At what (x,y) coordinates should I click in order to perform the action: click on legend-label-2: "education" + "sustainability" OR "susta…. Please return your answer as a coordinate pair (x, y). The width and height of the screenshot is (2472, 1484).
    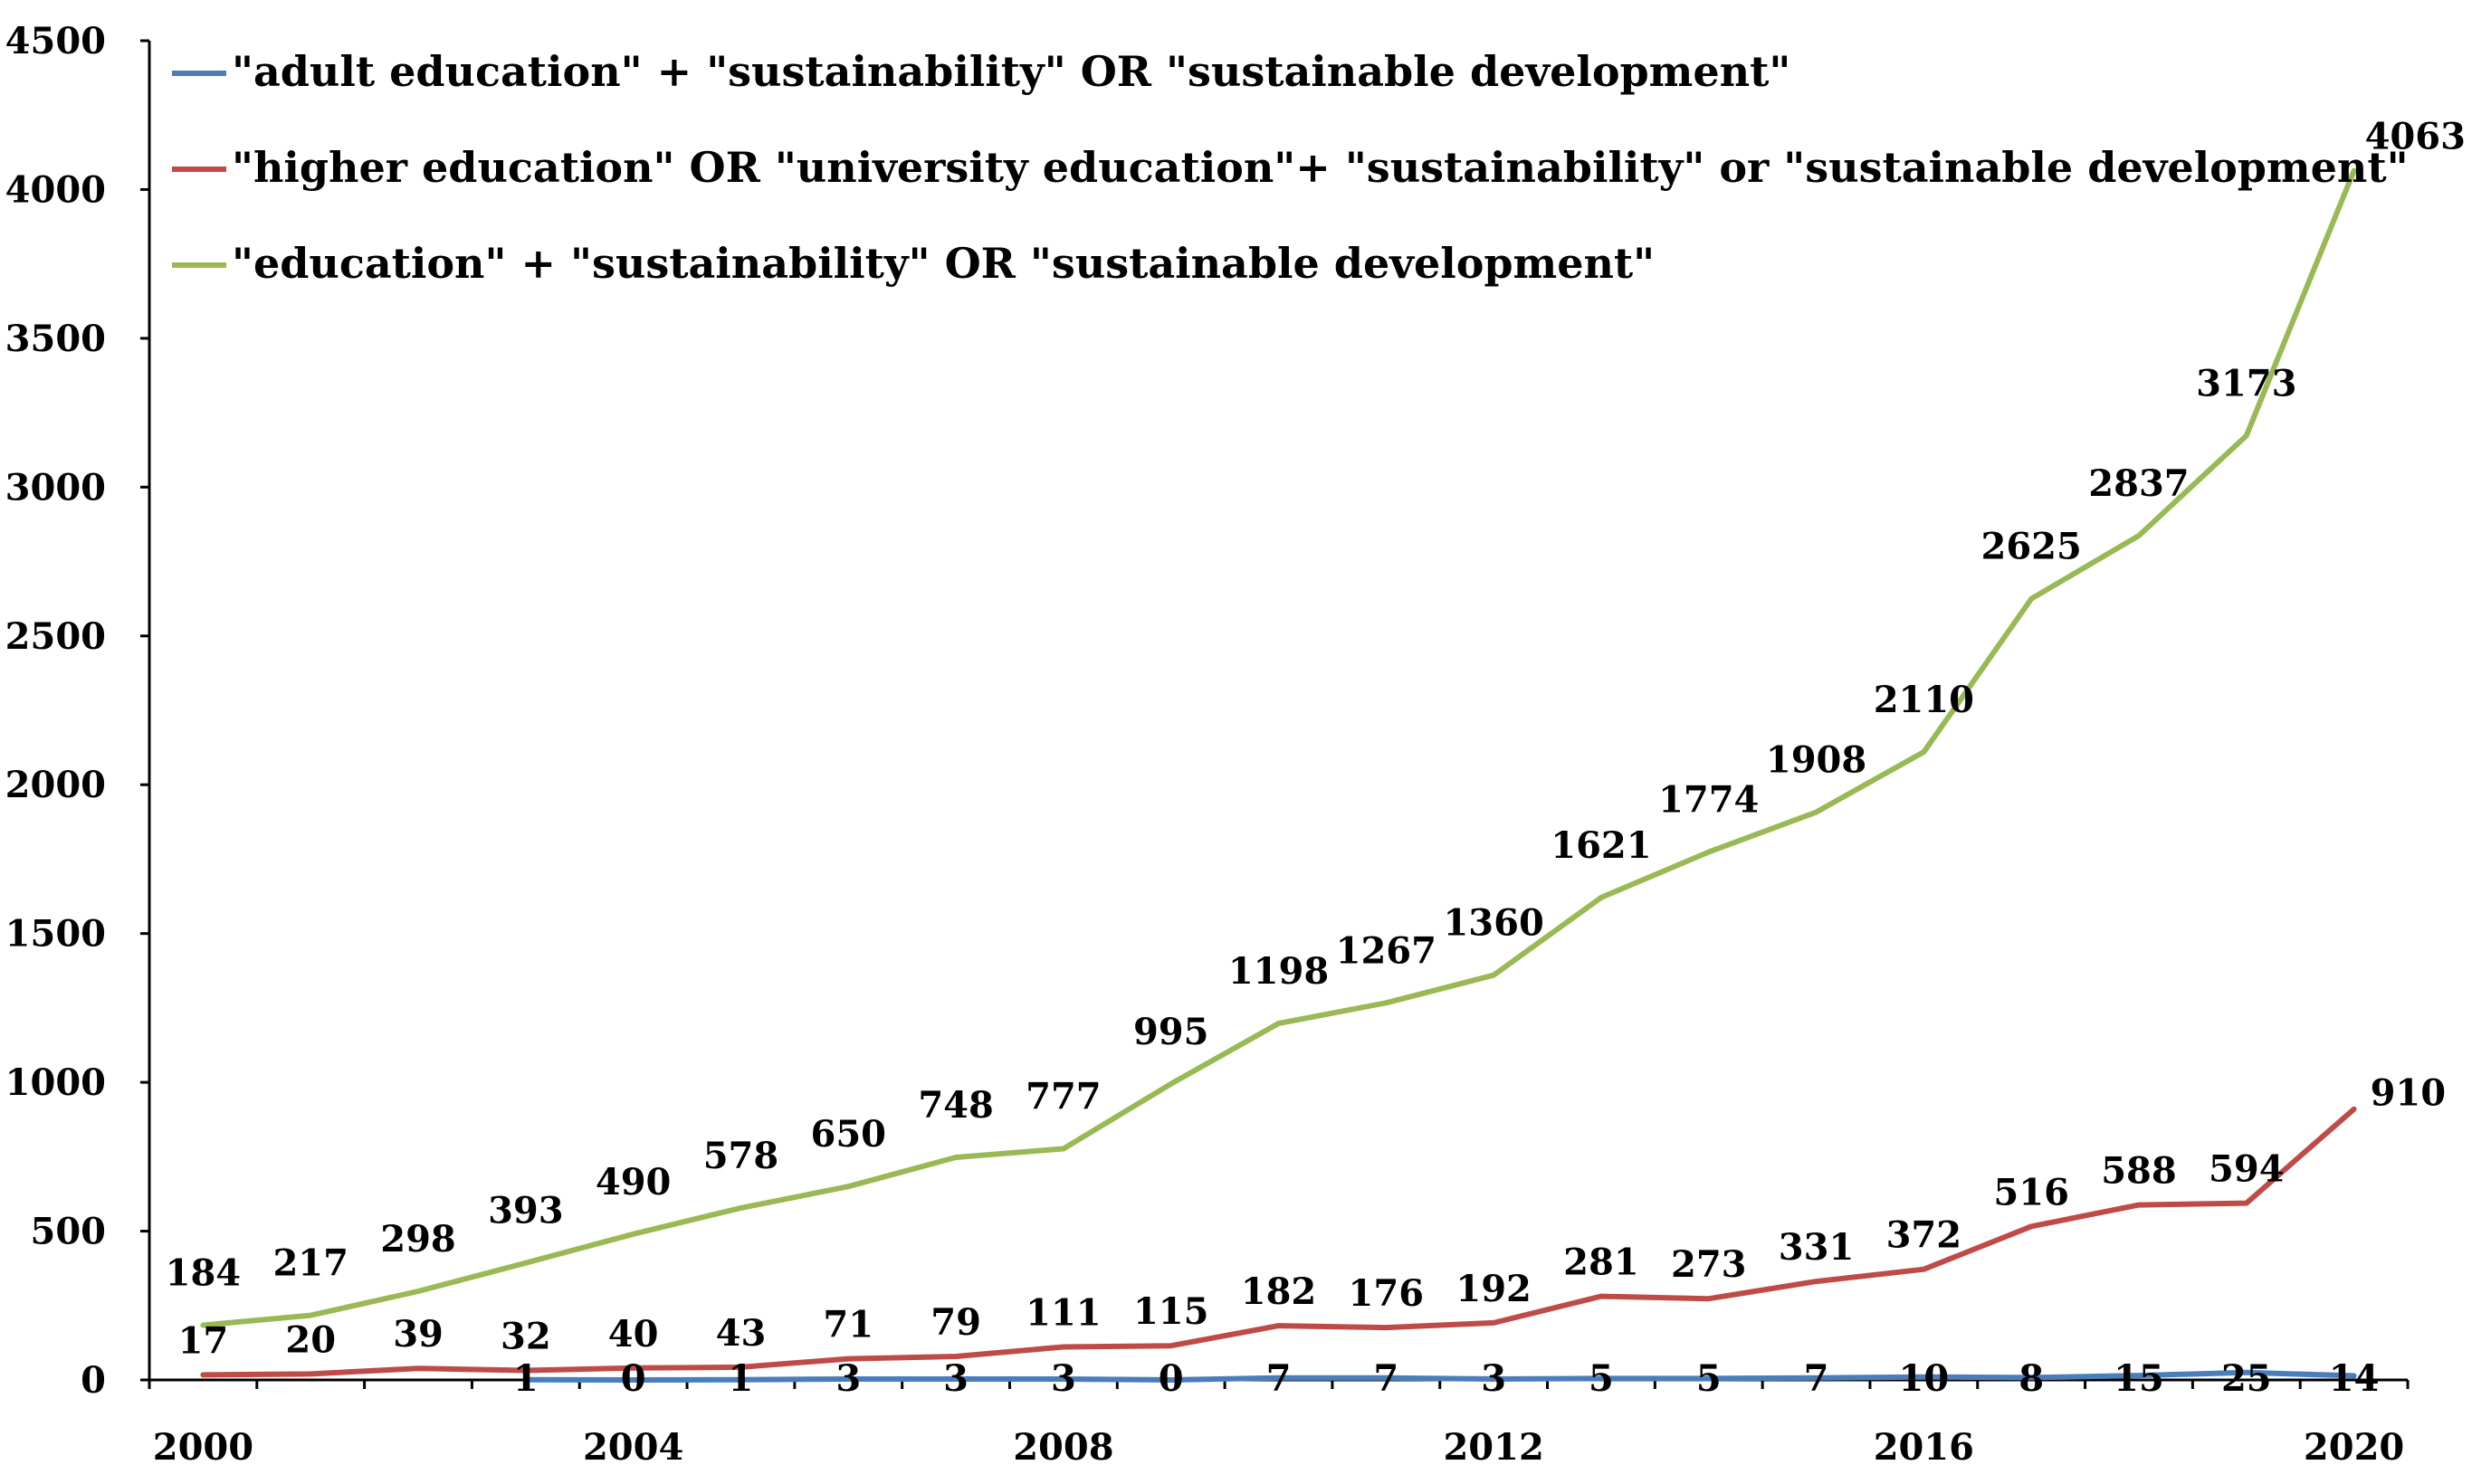
    Looking at the image, I should click on (943, 263).